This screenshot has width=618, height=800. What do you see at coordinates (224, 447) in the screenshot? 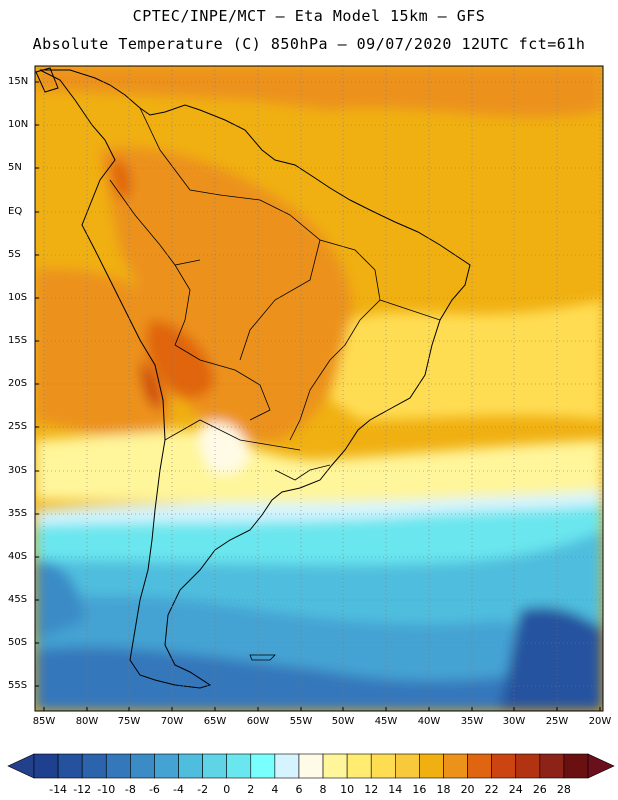
I see `field-pampa-cool` at bounding box center [224, 447].